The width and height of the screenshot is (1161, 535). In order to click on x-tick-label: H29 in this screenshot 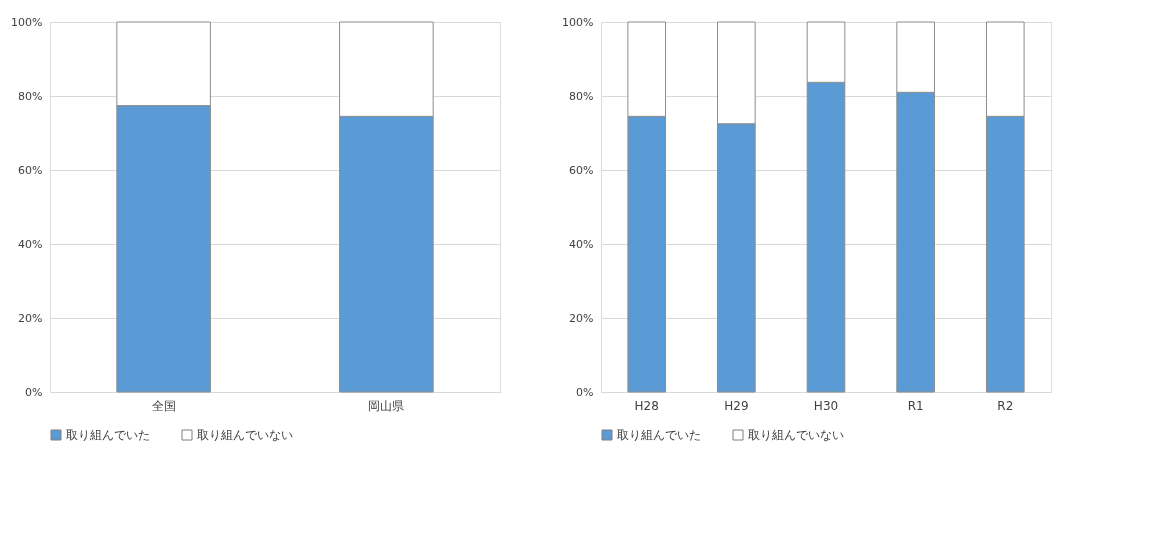, I will do `click(736, 405)`.